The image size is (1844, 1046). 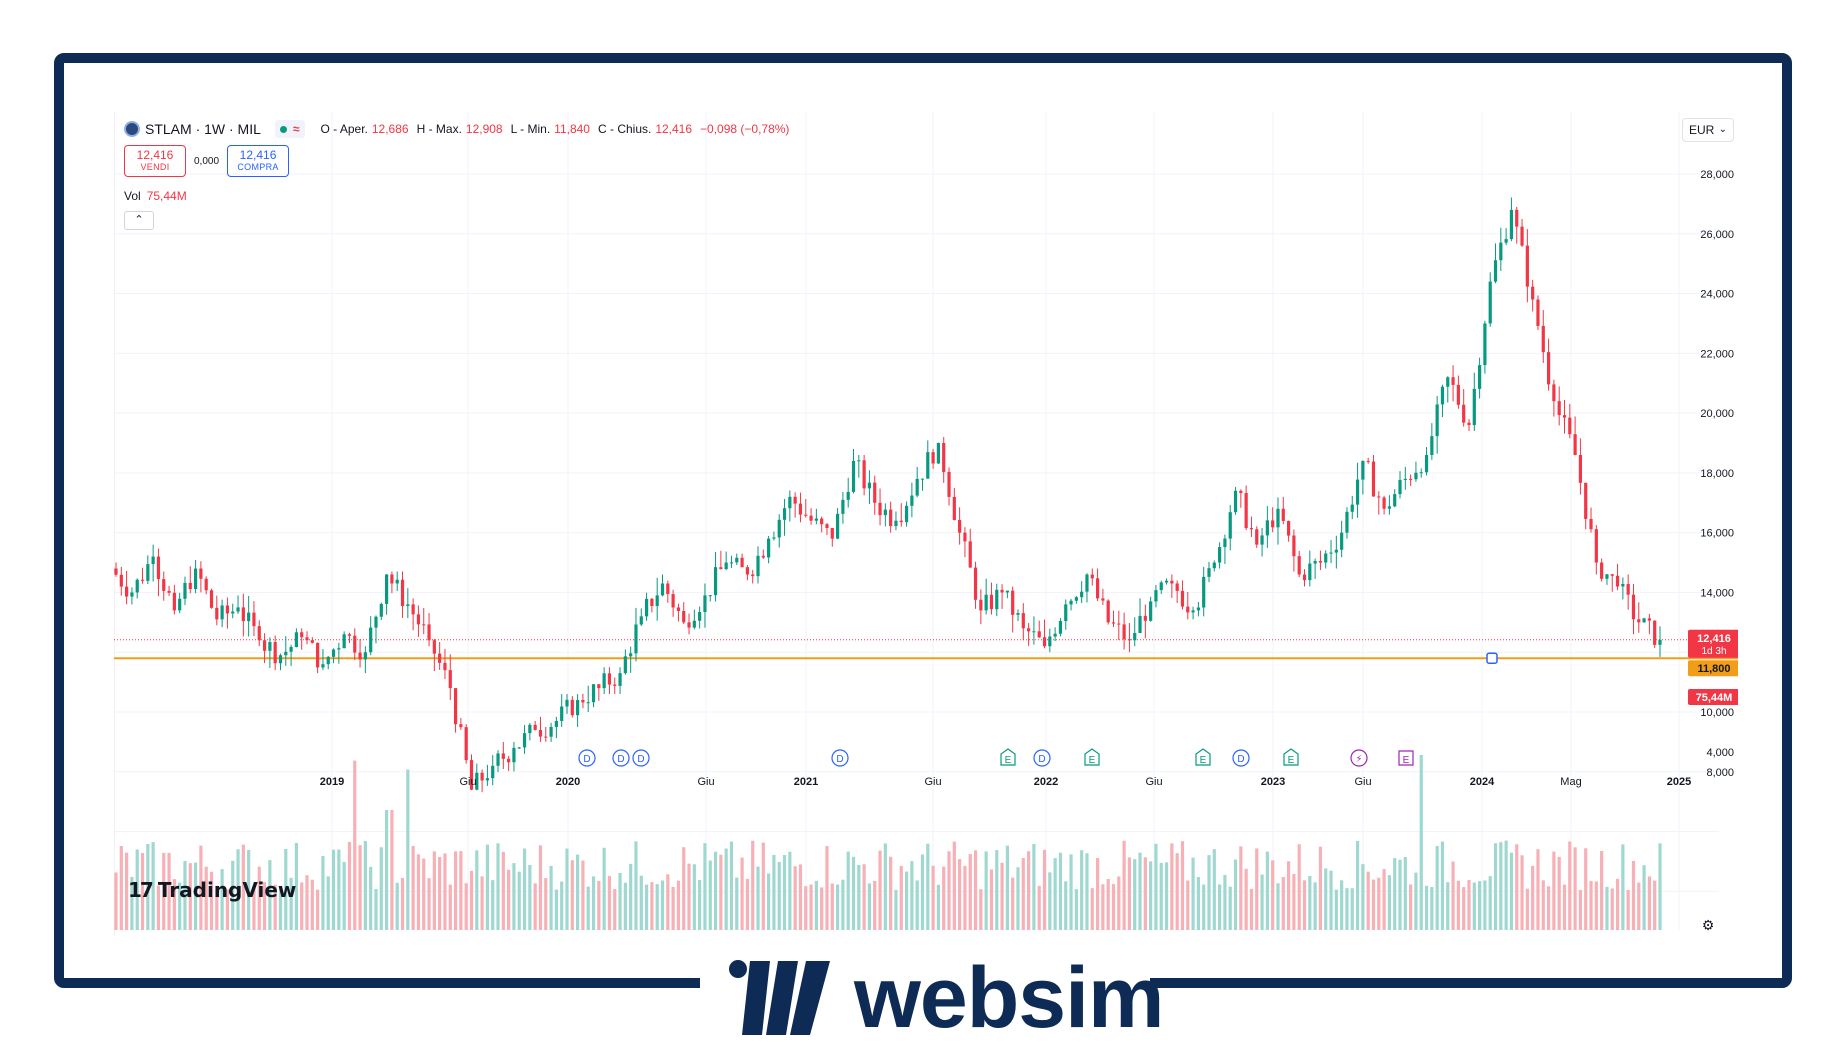 I want to click on high-value: 12,908, so click(x=484, y=129).